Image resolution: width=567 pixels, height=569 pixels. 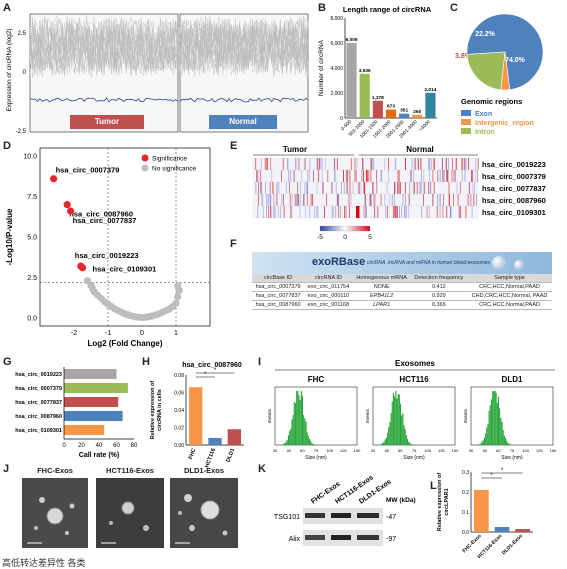 I want to click on chart-title: Length range of circRNA, so click(x=387, y=9).